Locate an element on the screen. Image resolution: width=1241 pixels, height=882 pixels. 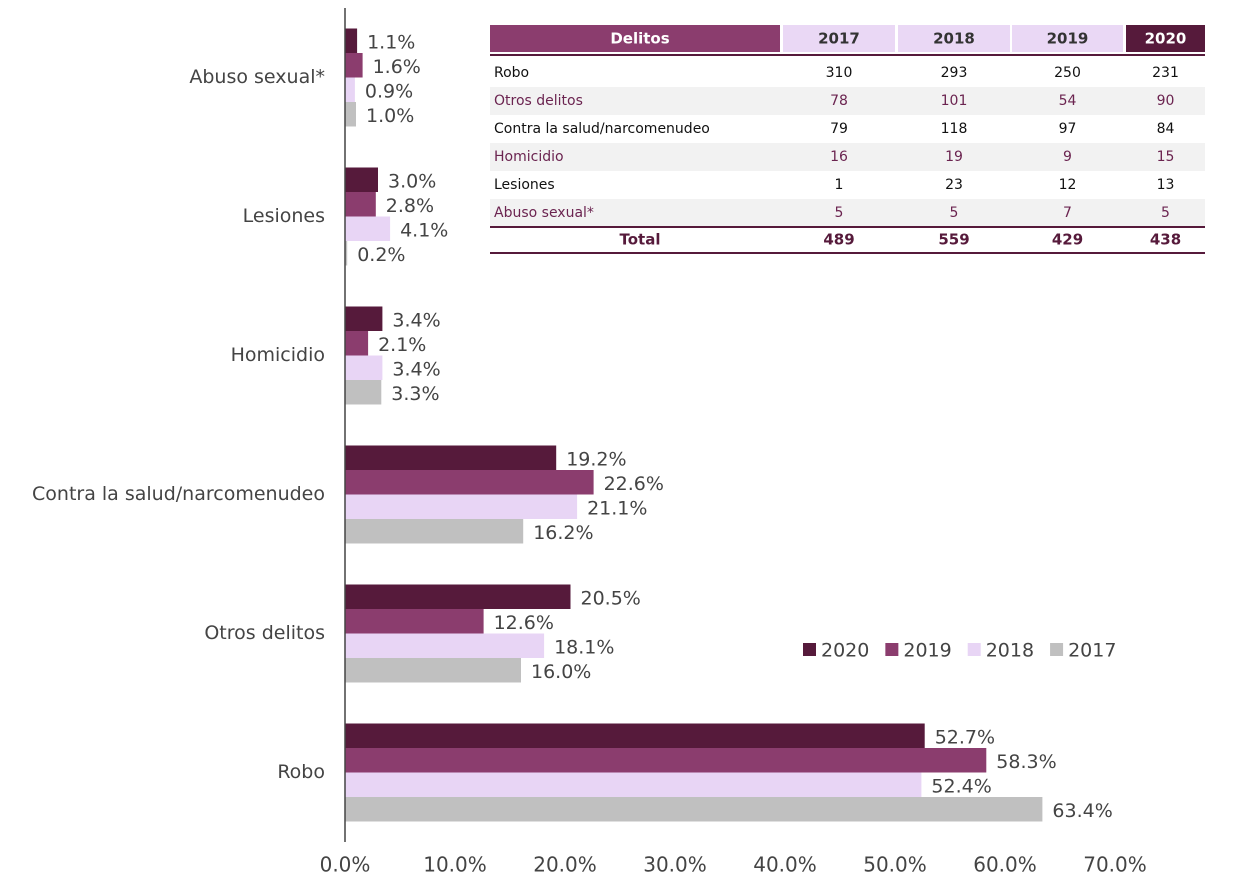
value-label: 16.2% is located at coordinates (563, 533).